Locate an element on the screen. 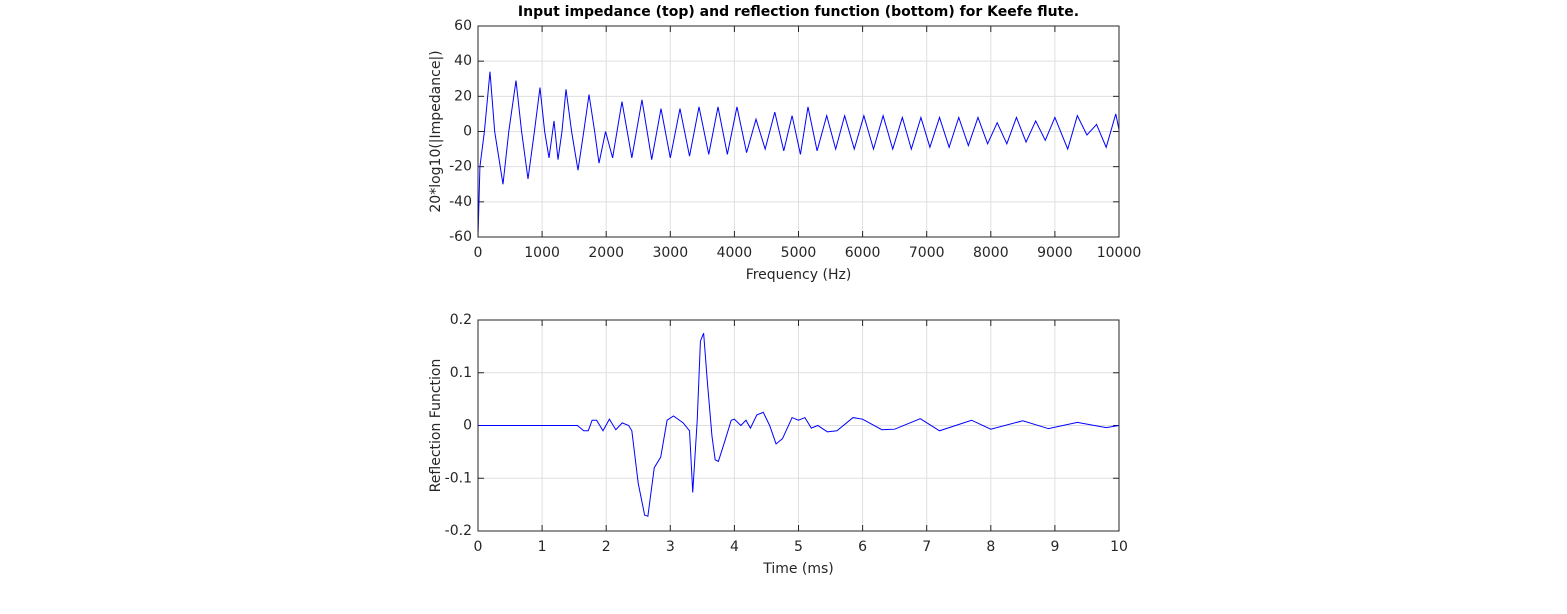 The image size is (1567, 614). y-tick-label: -60 is located at coordinates (460, 237).